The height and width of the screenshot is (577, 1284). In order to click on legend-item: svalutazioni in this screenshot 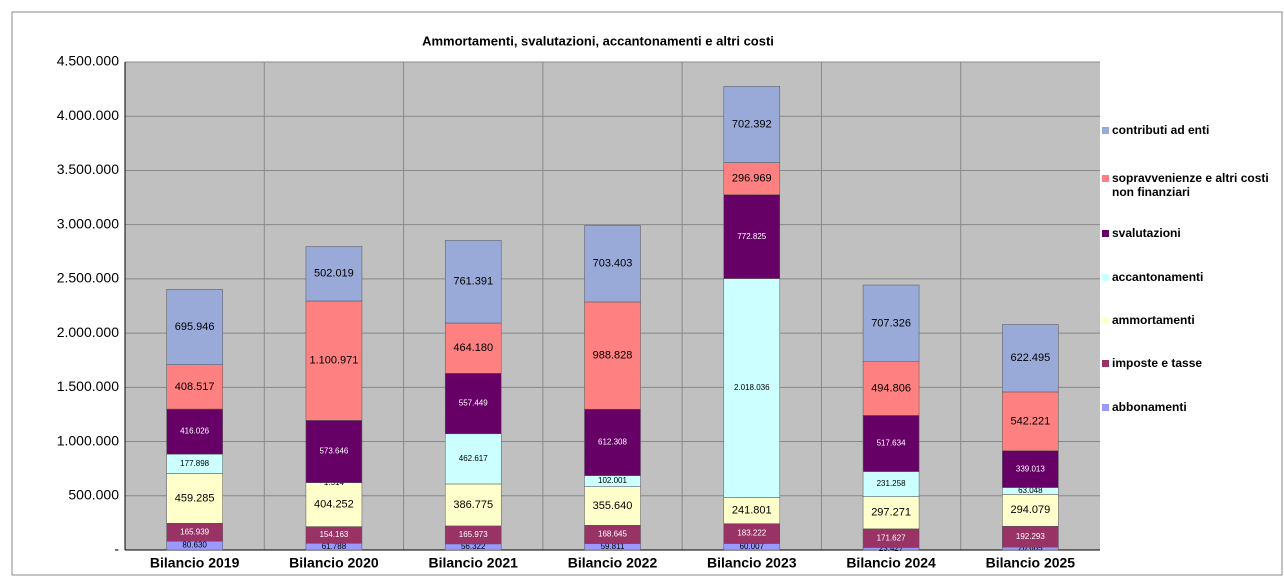, I will do `click(1192, 233)`.